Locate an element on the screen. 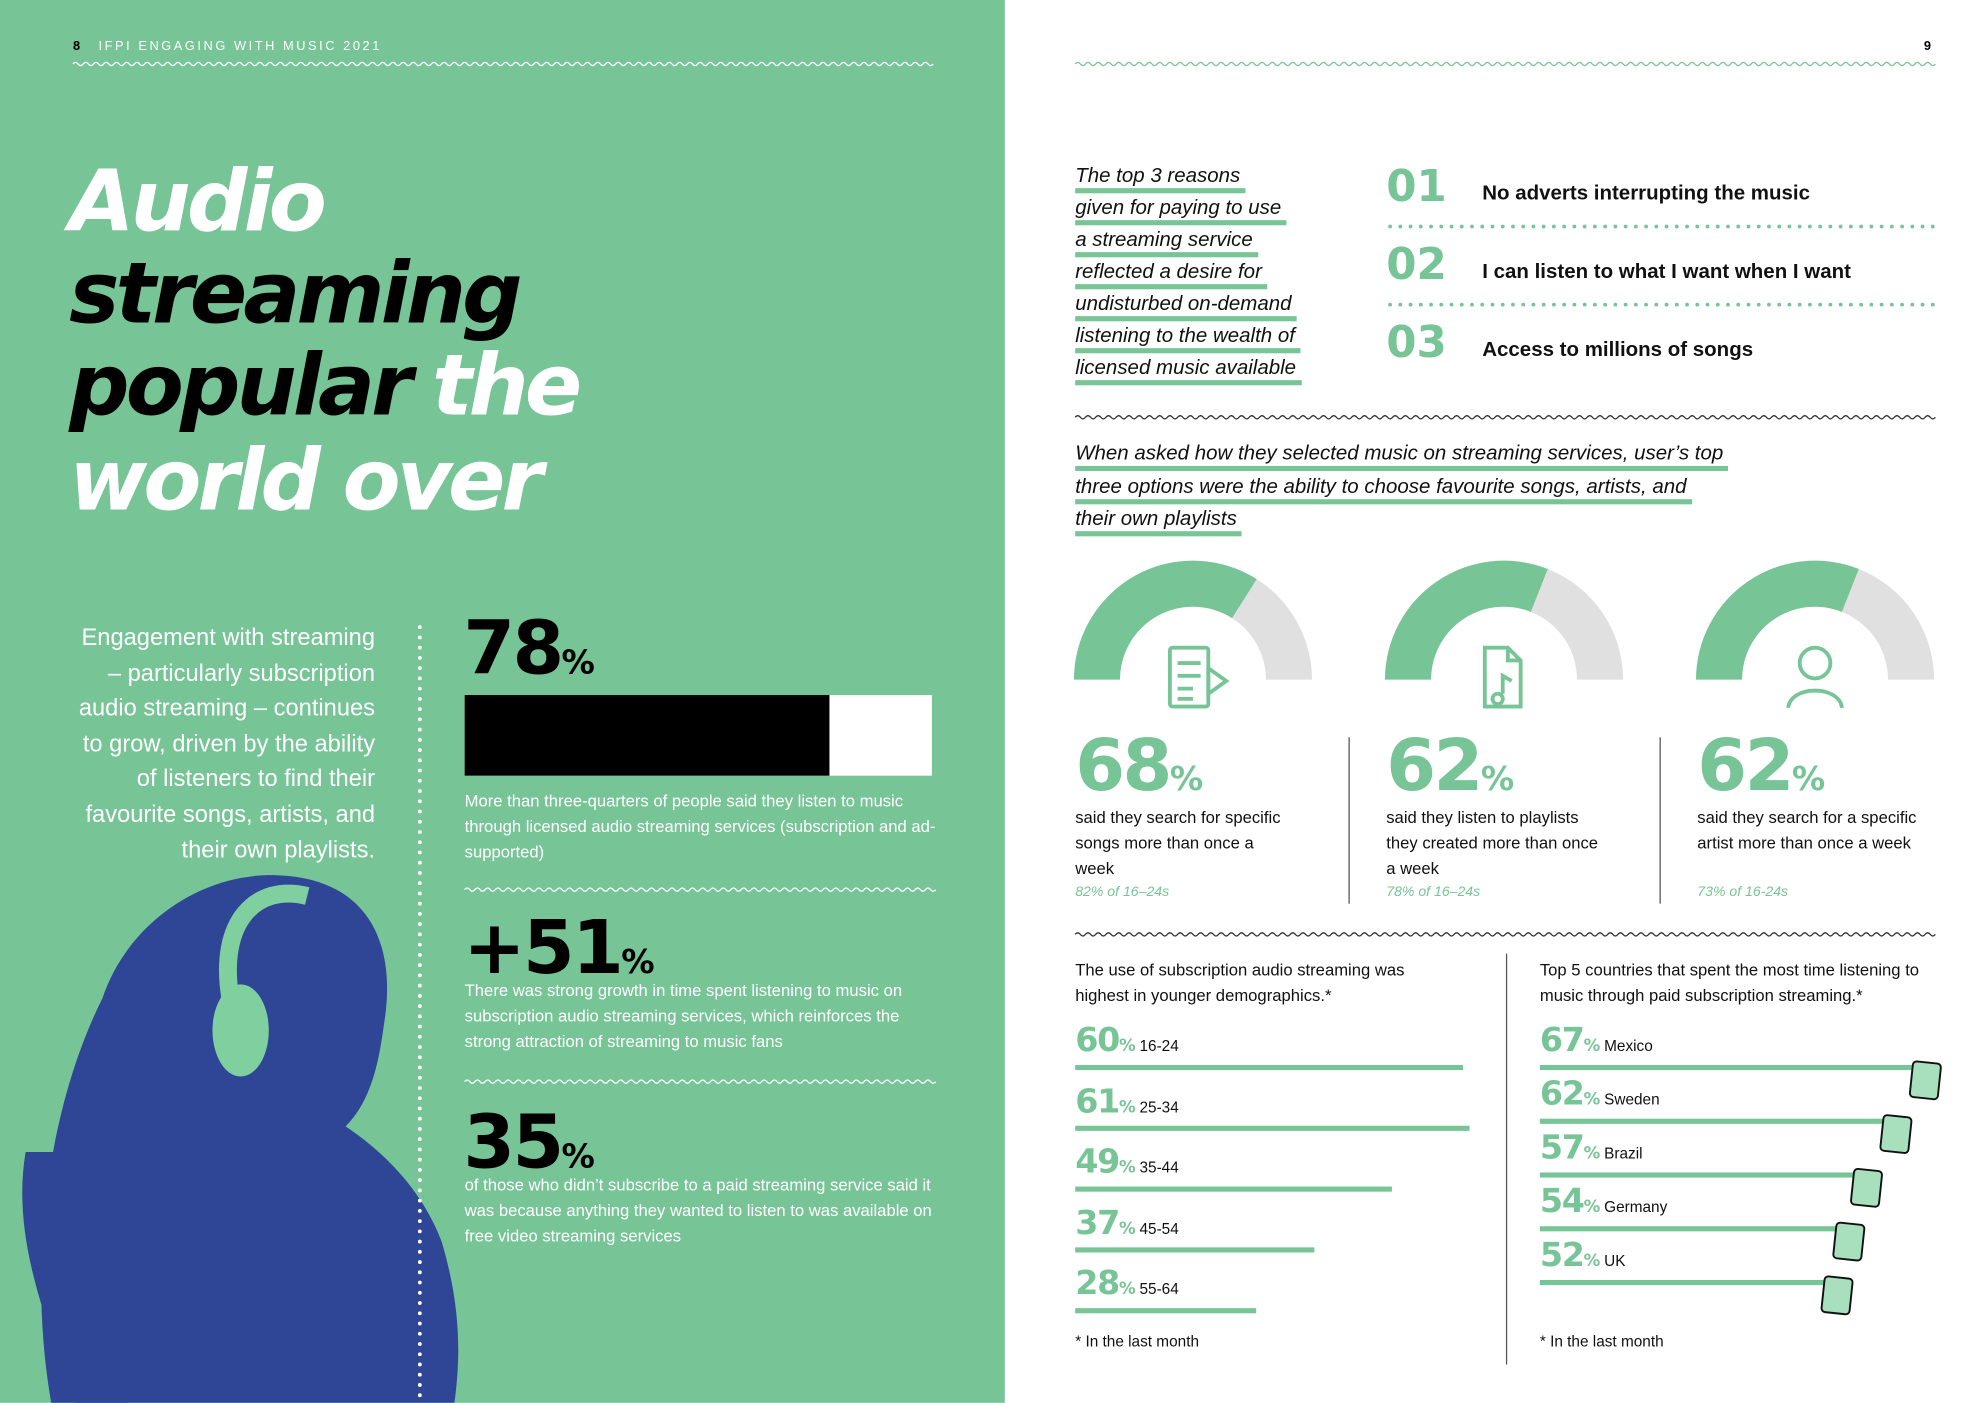 The image size is (1984, 1403). title-part: Audio is located at coordinates (198, 201).